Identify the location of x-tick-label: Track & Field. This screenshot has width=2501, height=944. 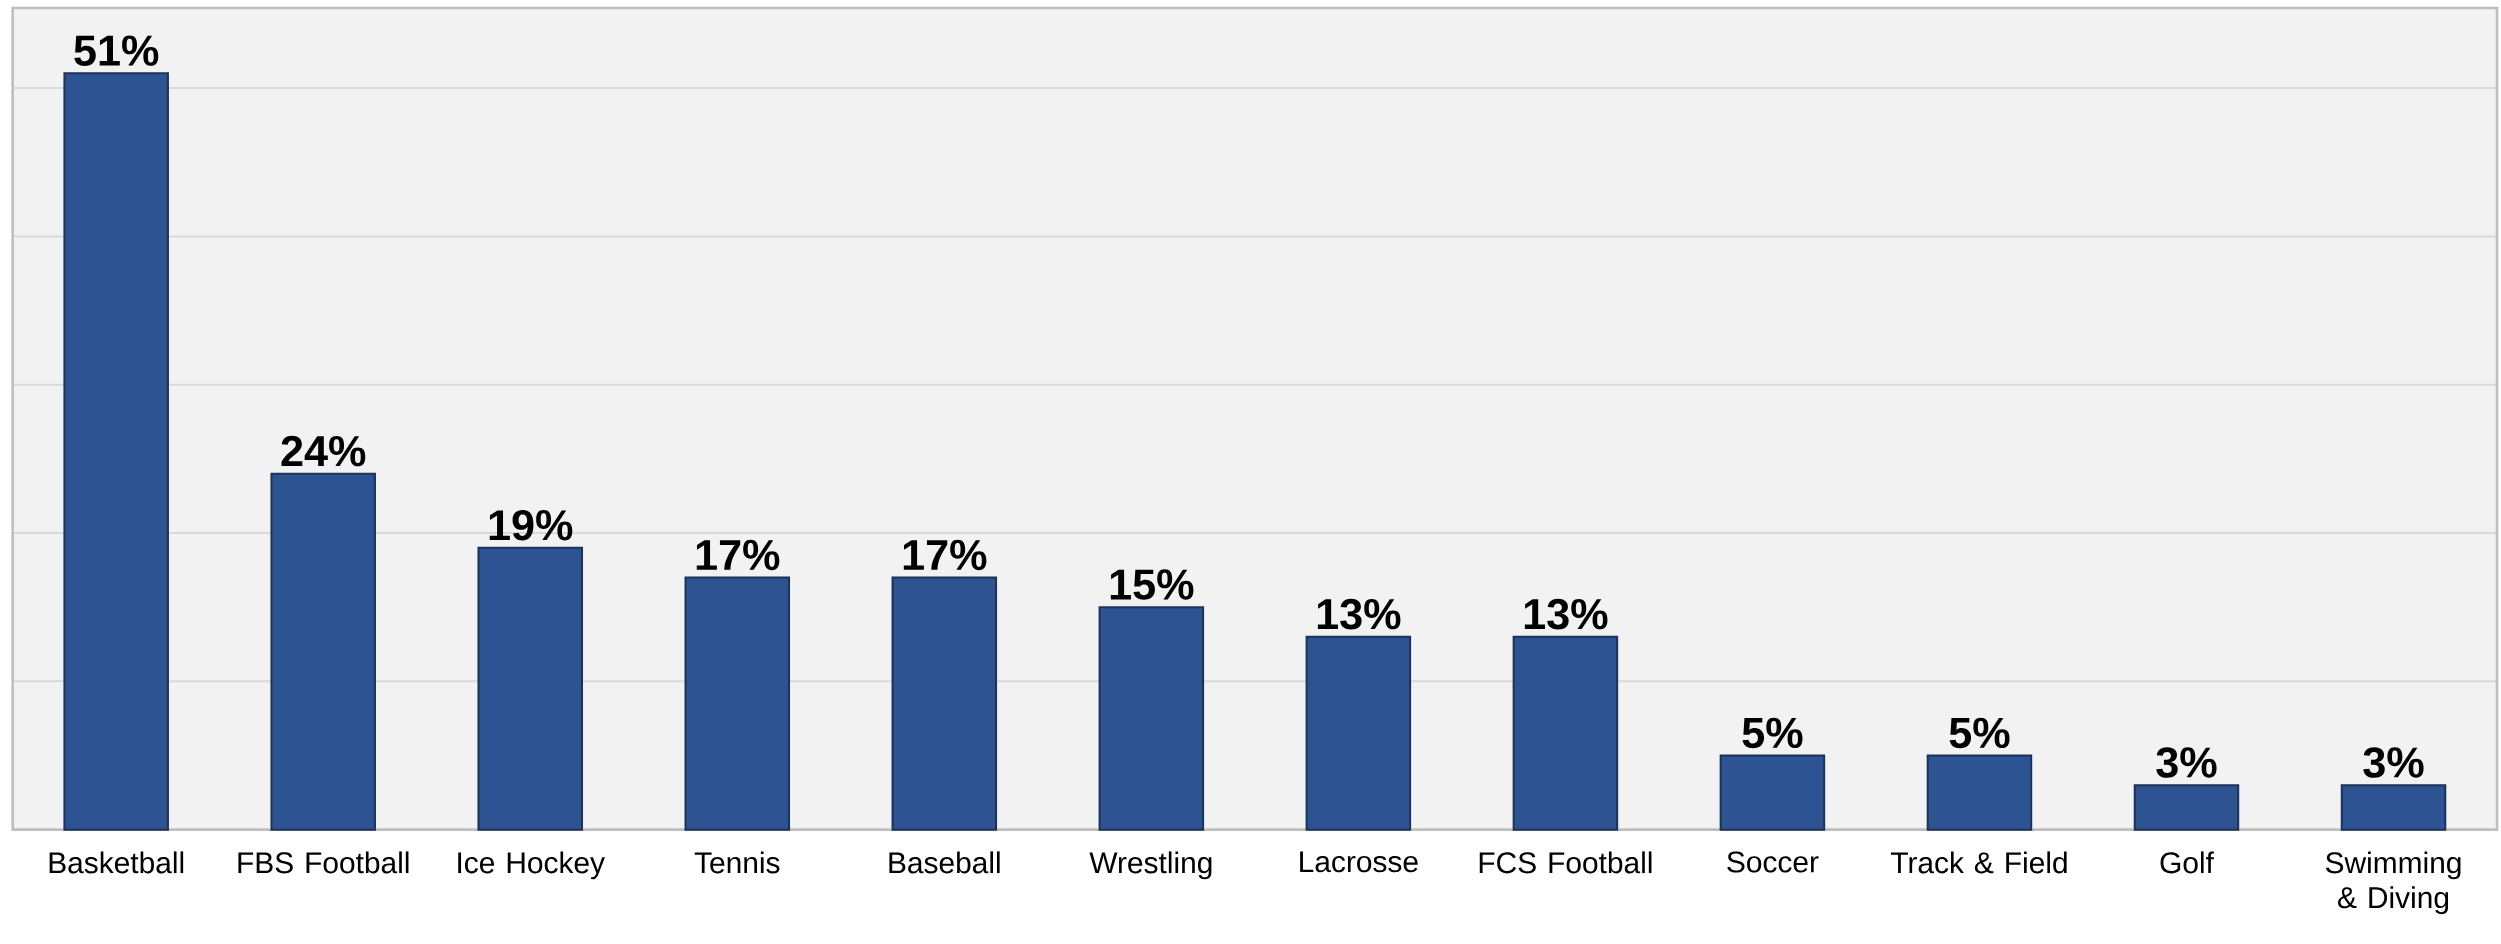
(1978, 862).